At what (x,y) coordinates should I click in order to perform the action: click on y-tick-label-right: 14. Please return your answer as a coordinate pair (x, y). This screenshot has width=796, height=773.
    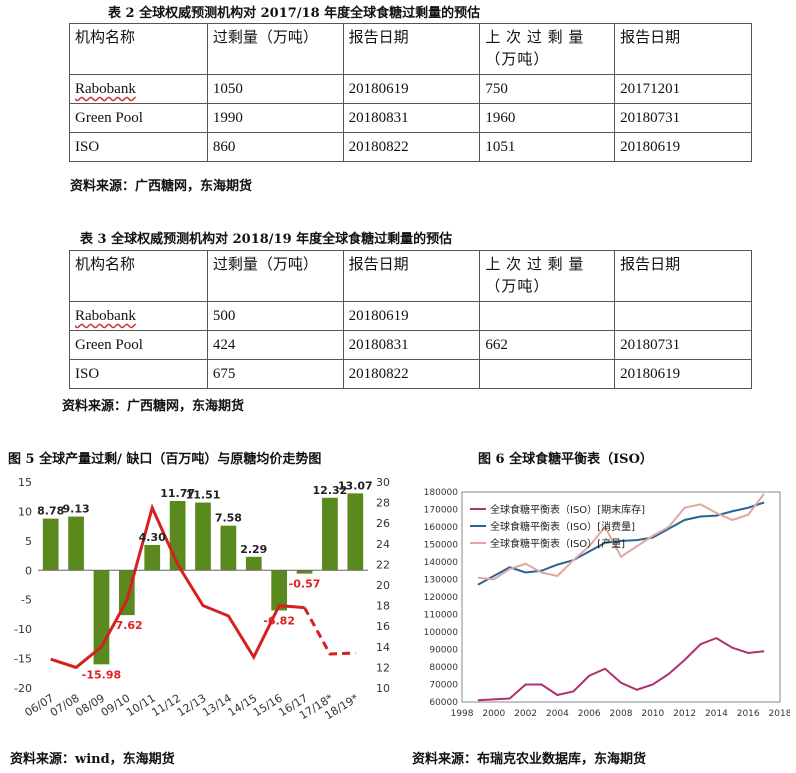
    Looking at the image, I should click on (383, 647).